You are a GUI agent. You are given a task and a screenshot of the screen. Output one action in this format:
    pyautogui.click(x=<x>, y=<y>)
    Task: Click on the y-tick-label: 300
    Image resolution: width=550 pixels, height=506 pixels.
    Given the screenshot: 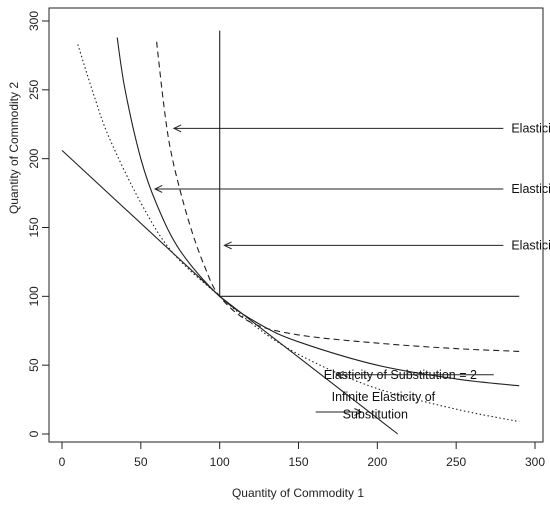 What is the action you would take?
    pyautogui.click(x=34, y=21)
    